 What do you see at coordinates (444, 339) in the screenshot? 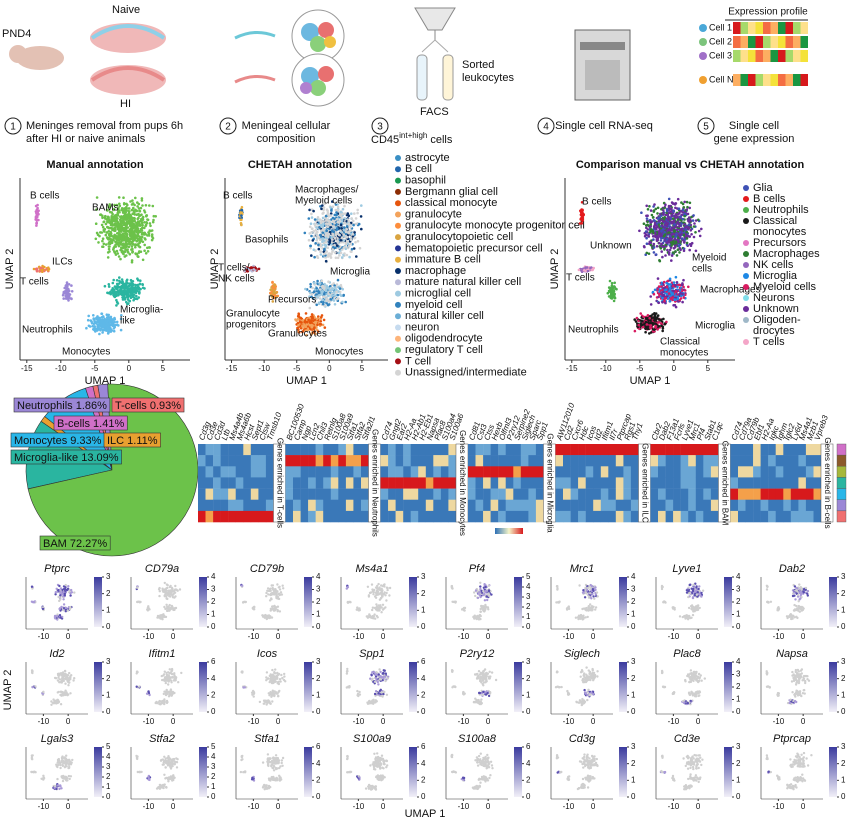
I see `legend-label: oligodendrocyte` at bounding box center [444, 339].